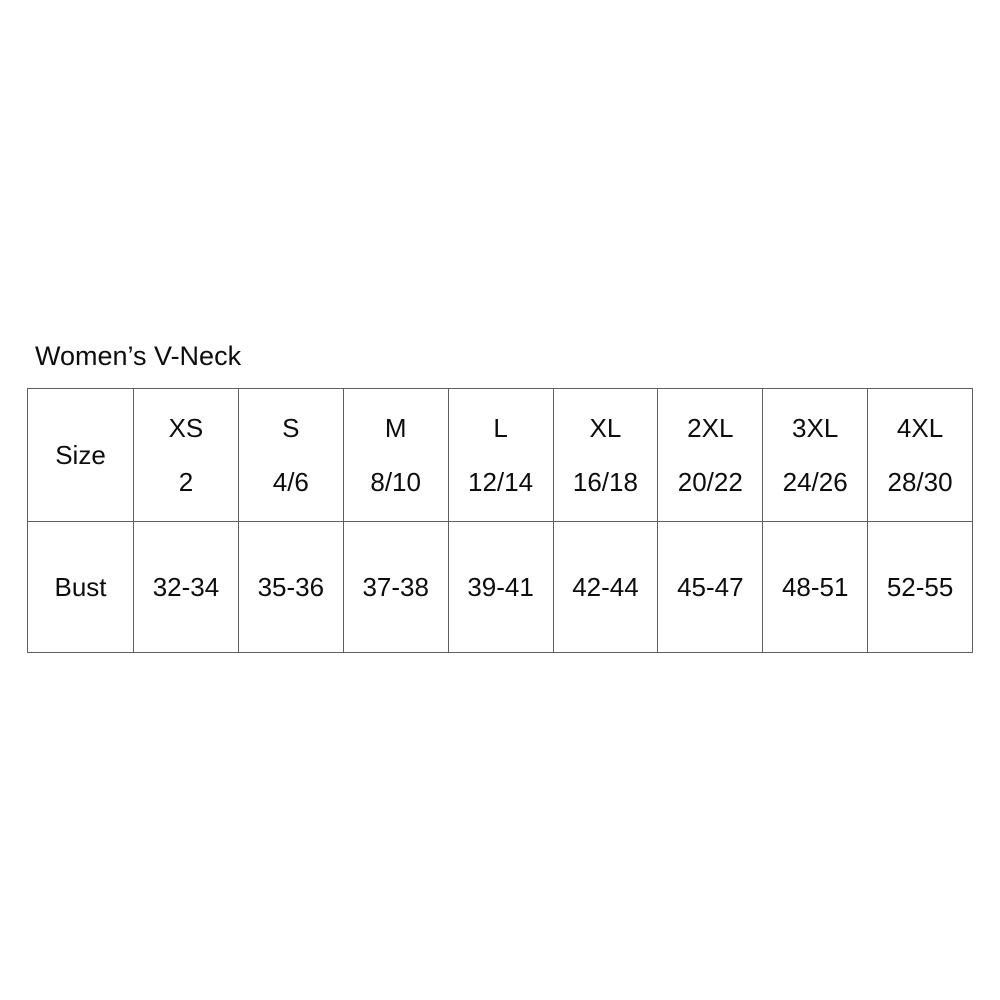  What do you see at coordinates (186, 587) in the screenshot?
I see `bust-value-xs: 32-34` at bounding box center [186, 587].